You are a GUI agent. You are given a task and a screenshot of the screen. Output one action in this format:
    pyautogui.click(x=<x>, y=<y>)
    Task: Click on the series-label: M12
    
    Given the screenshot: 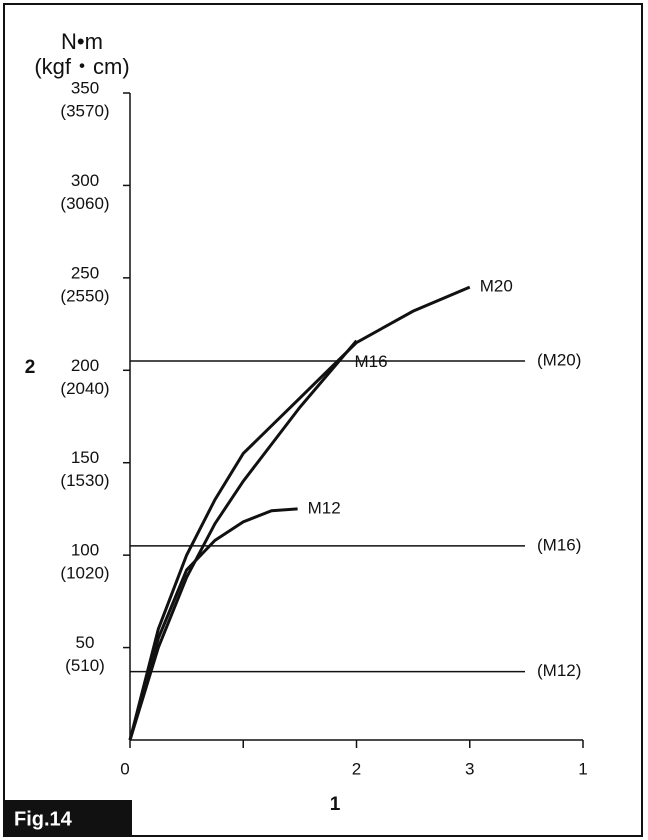 What is the action you would take?
    pyautogui.click(x=324, y=507)
    